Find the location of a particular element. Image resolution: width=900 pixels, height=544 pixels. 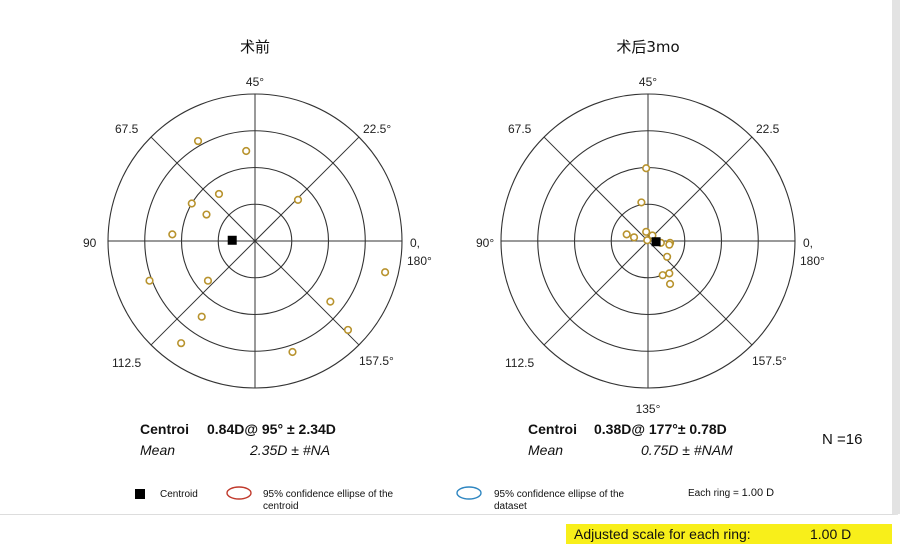

page-edge is located at coordinates (896, 257).